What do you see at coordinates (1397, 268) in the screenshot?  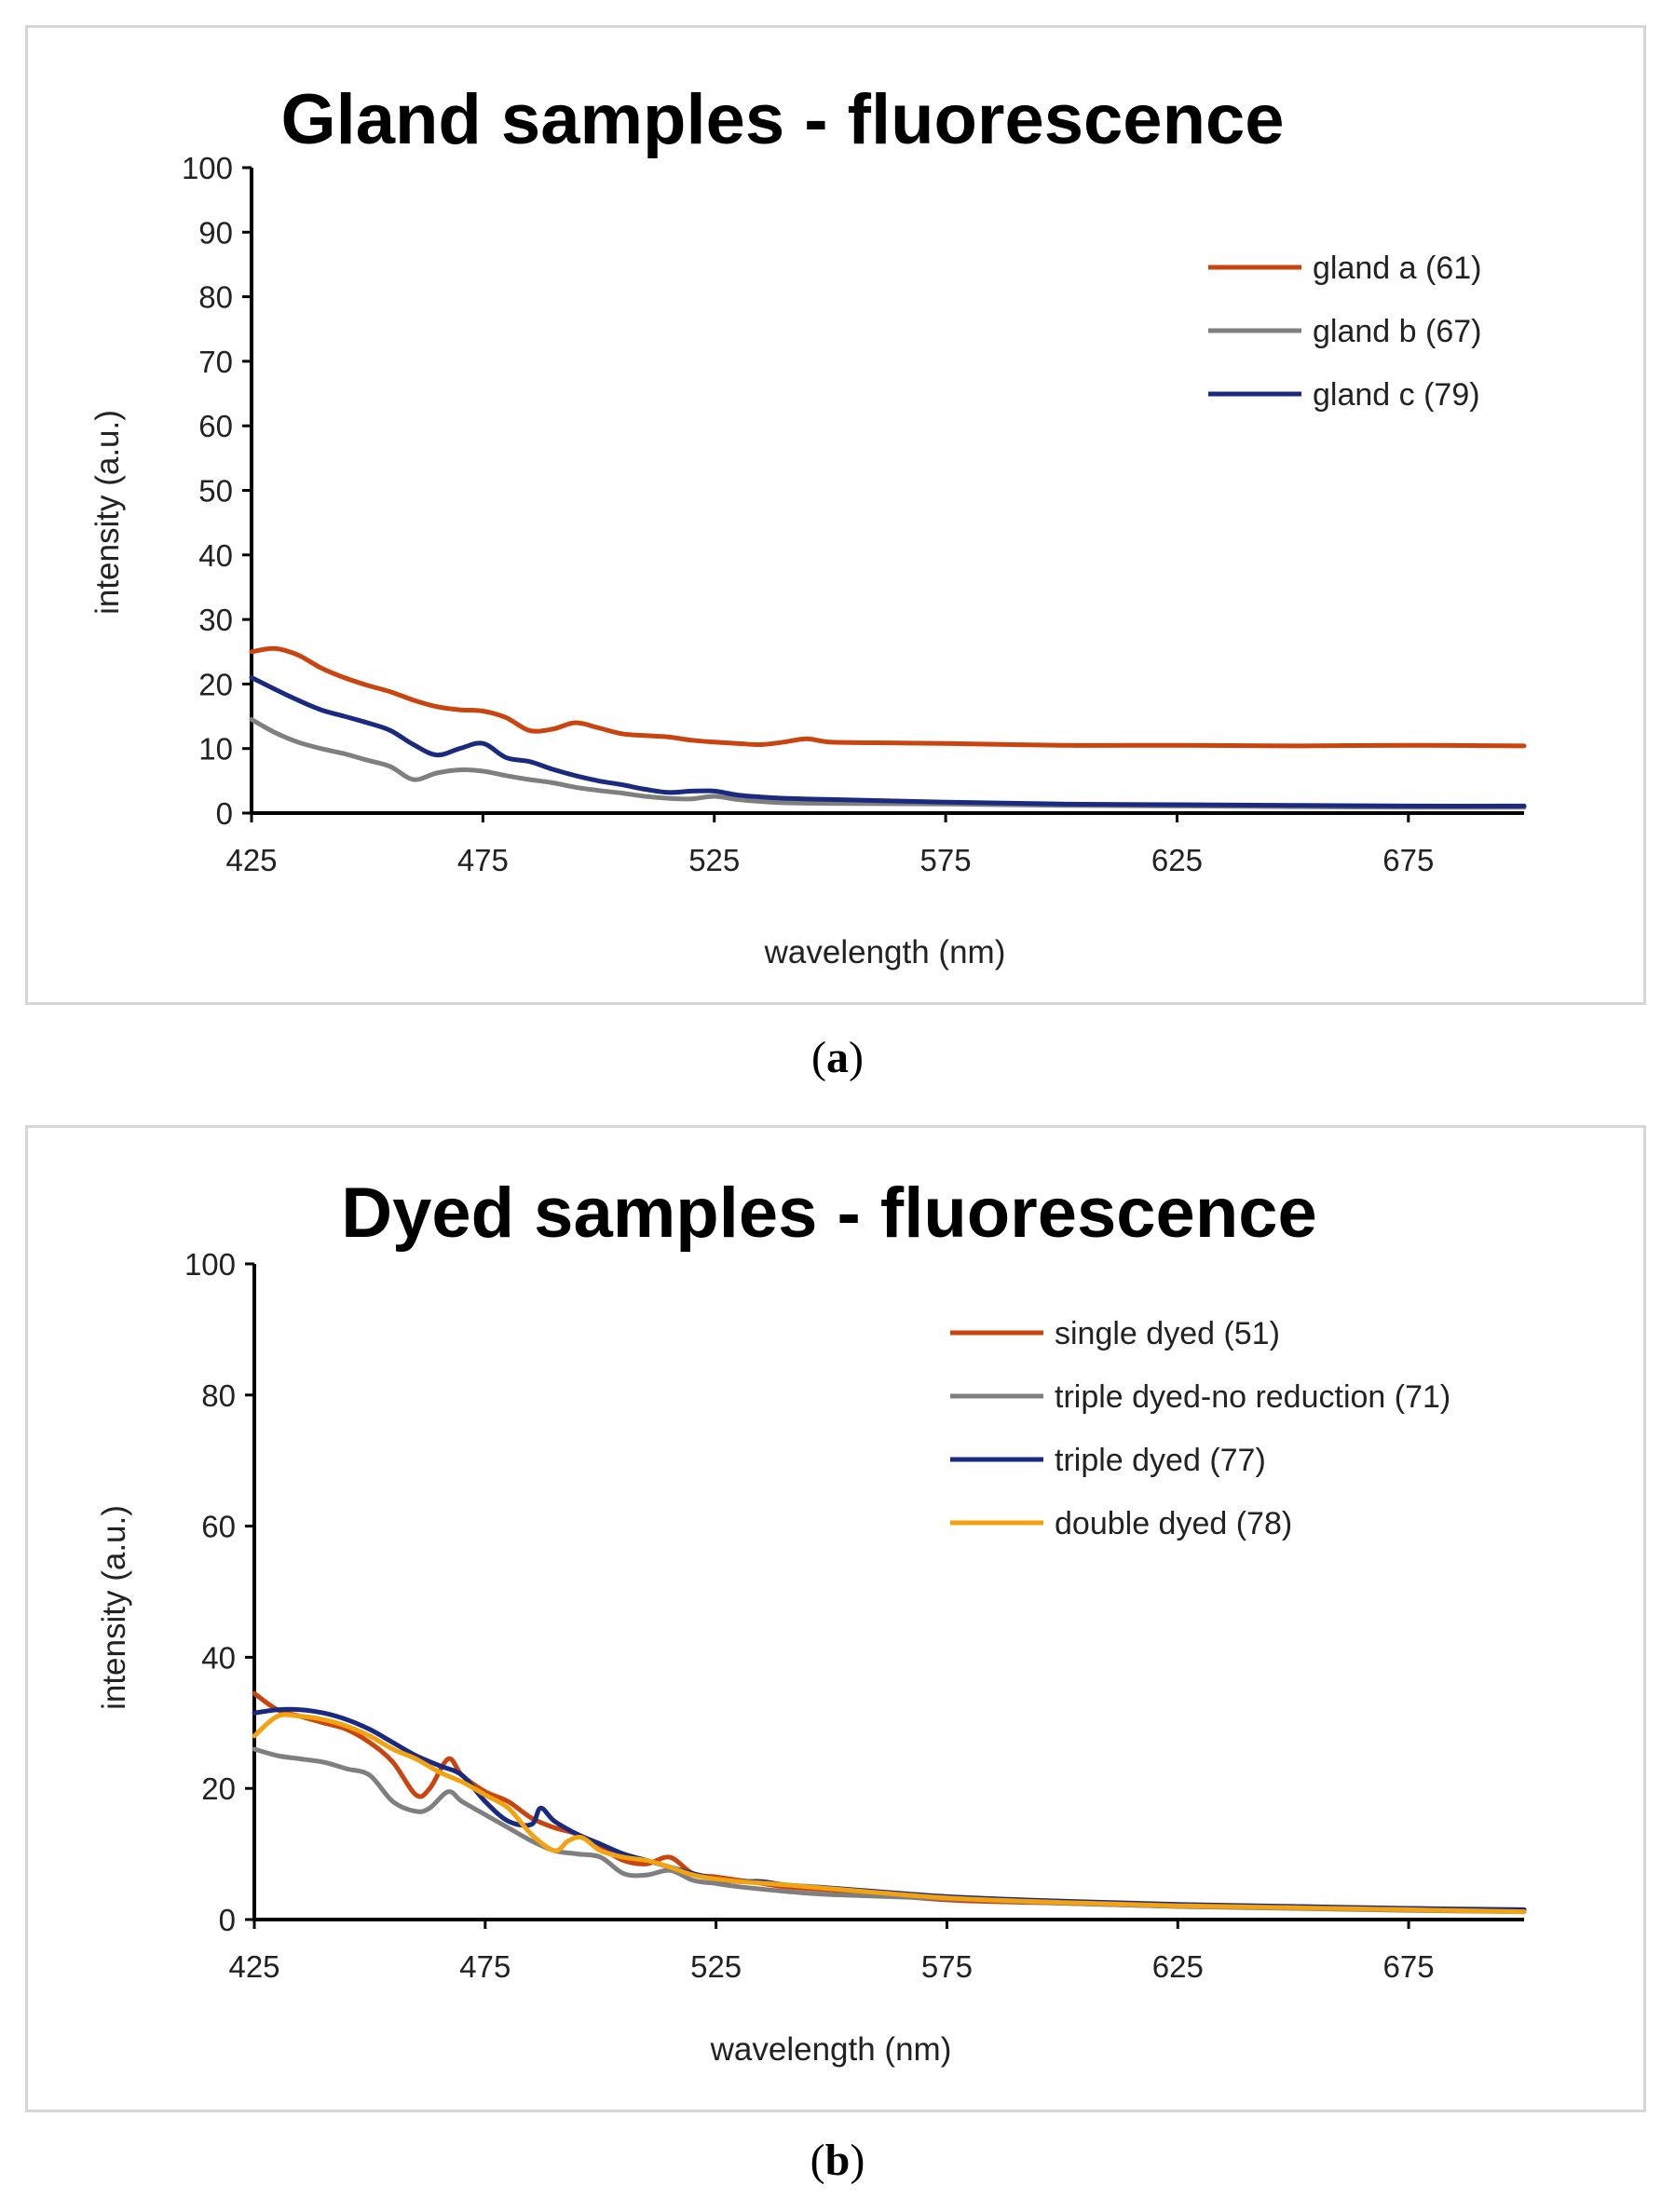 I see `legend-entry: gland a (61)` at bounding box center [1397, 268].